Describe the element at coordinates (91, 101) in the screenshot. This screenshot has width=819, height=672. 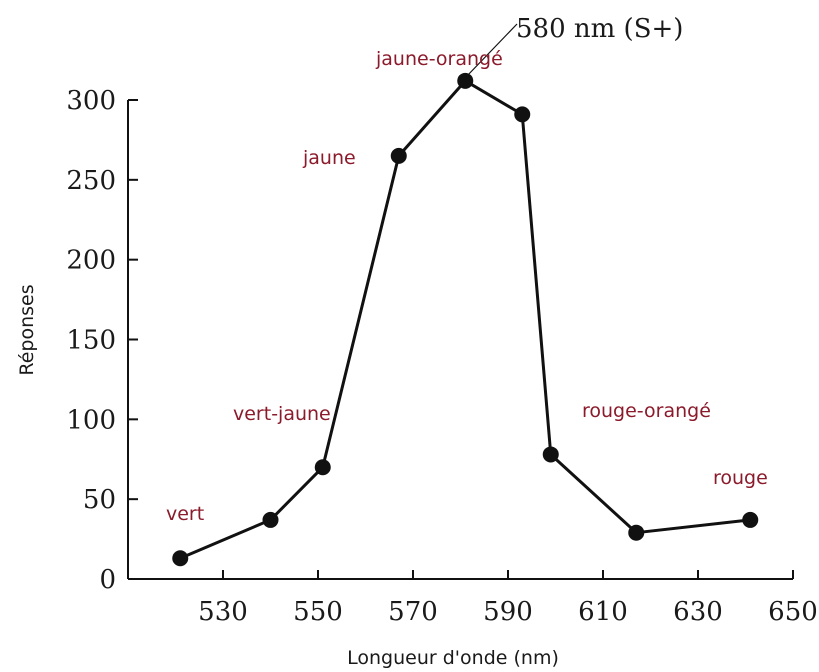
I see `y-tick-label: 300` at that location.